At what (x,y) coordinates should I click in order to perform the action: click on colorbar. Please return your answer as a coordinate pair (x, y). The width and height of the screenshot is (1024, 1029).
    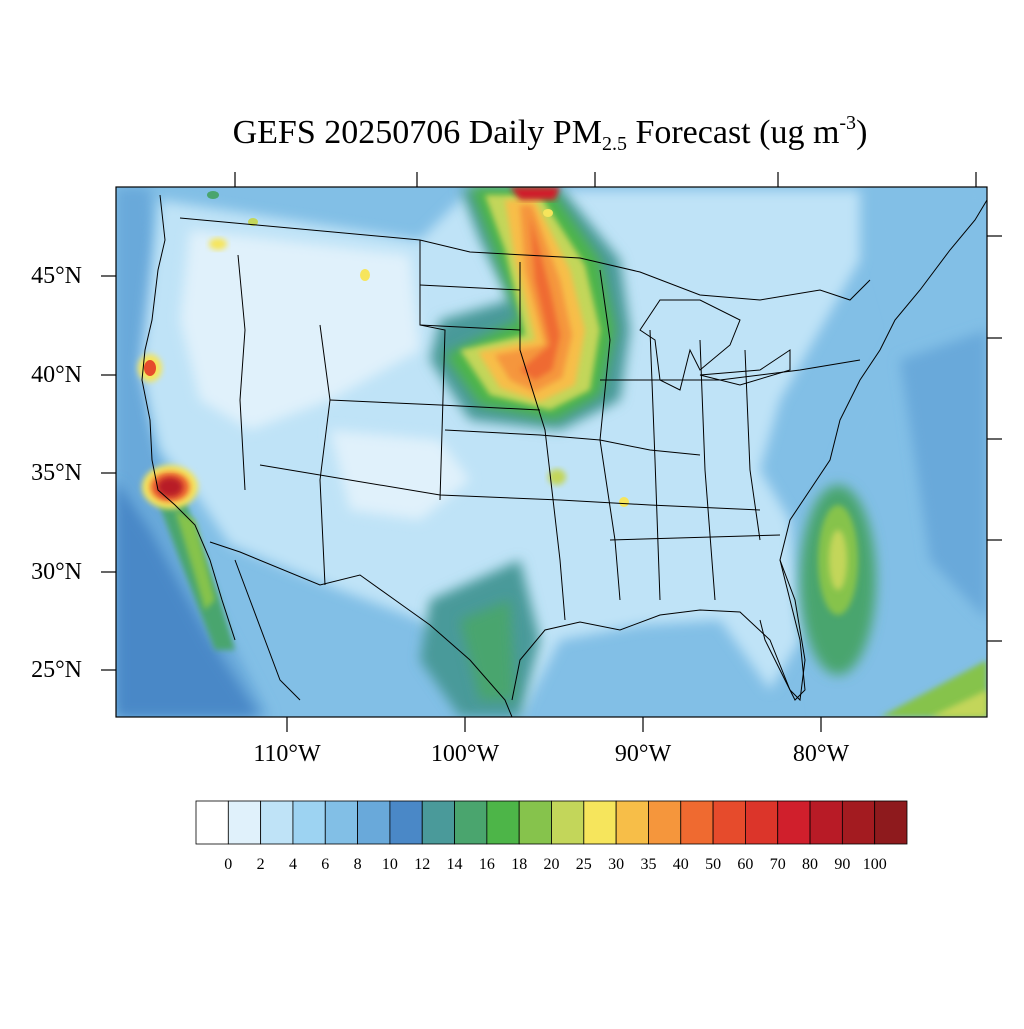
    Looking at the image, I should click on (551, 822).